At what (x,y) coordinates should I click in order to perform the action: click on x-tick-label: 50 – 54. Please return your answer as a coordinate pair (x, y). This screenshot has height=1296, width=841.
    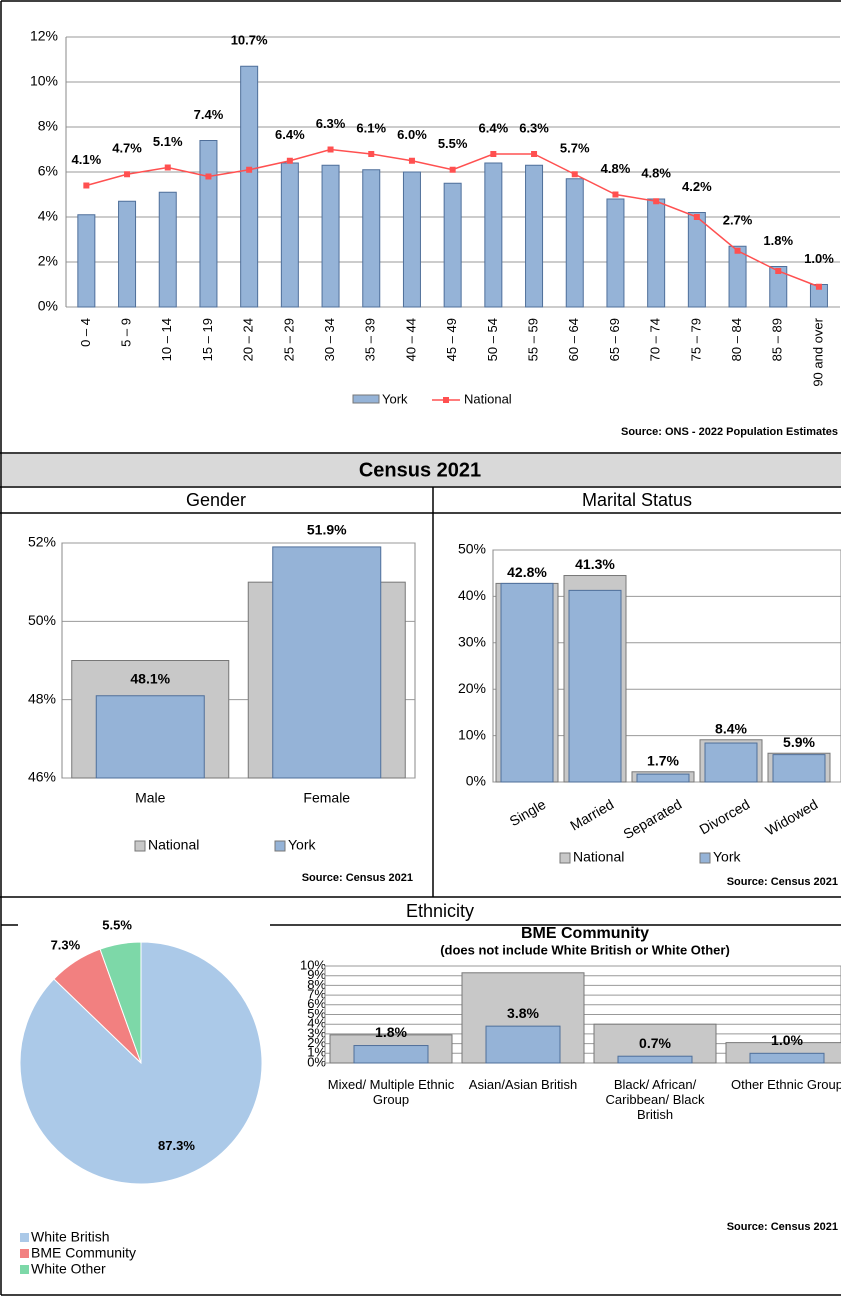
    Looking at the image, I should click on (492, 339).